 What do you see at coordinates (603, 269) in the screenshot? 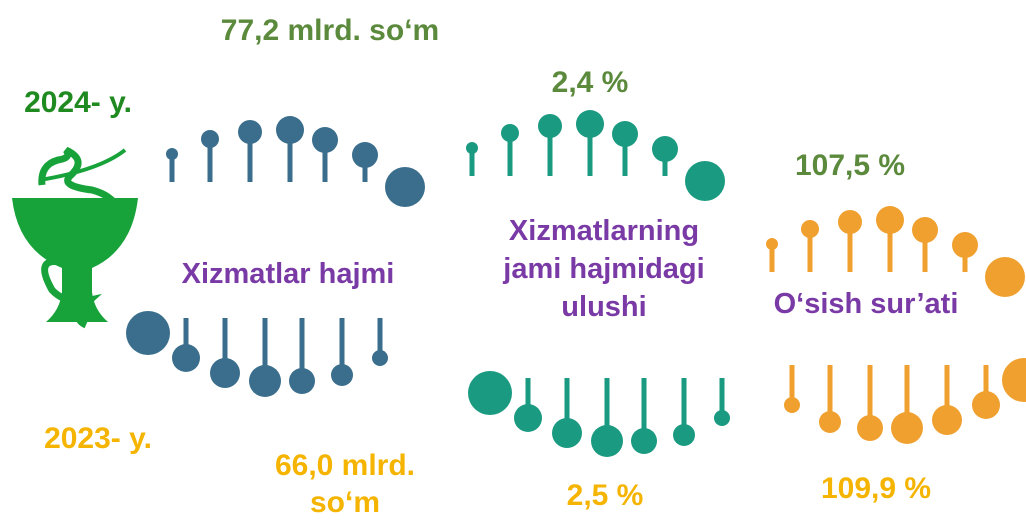
I see `group-label: jami hajmidagi` at bounding box center [603, 269].